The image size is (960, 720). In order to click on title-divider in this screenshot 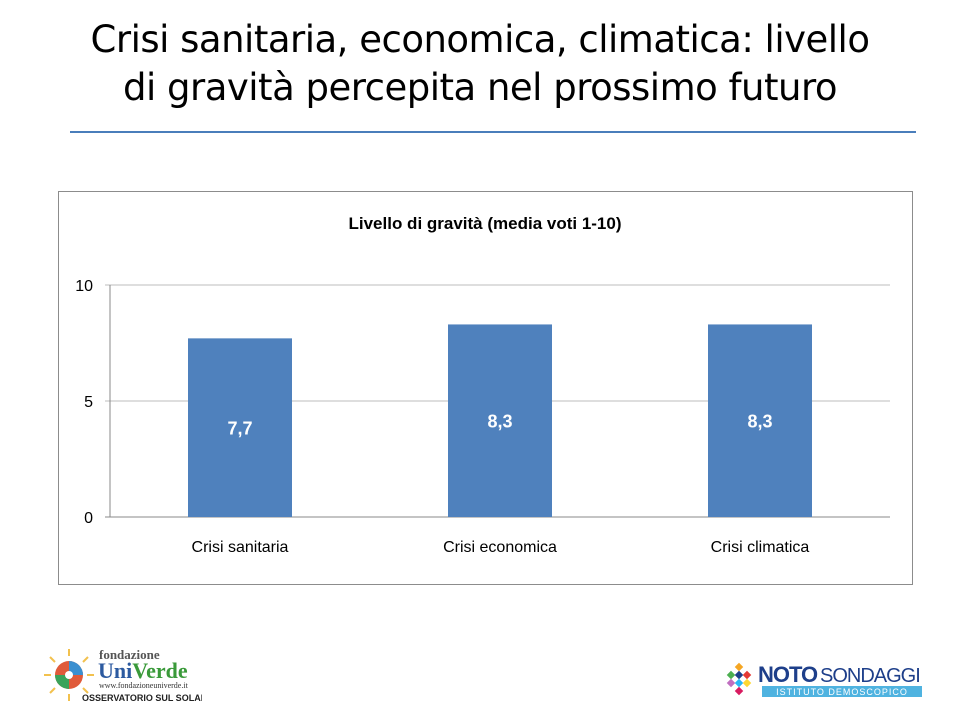, I will do `click(493, 132)`.